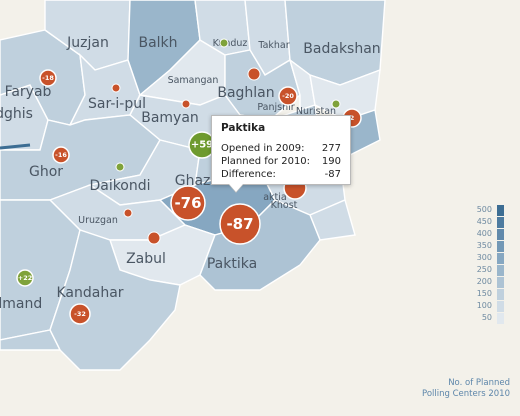 The height and width of the screenshot is (416, 520). Describe the element at coordinates (332, 174) in the screenshot. I see `tooltip-value: -87` at that location.